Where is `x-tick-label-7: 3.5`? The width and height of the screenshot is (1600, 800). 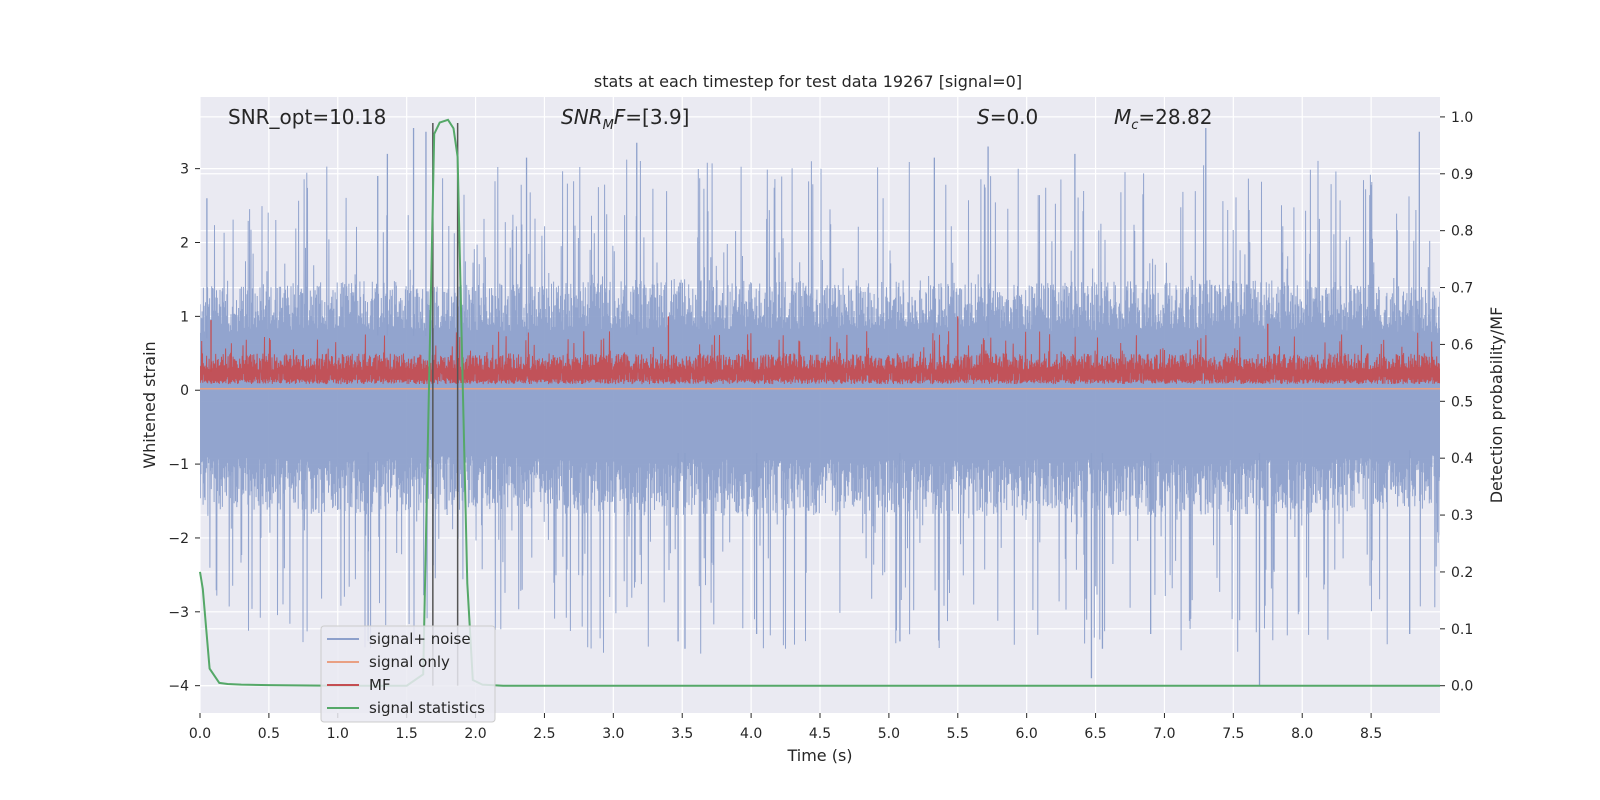 x-tick-label-7: 3.5 is located at coordinates (682, 734).